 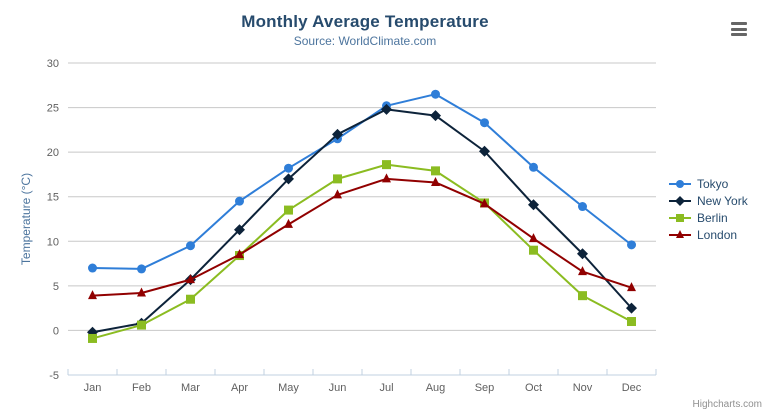 What do you see at coordinates (141, 269) in the screenshot?
I see `marker-tokyo-Feb` at bounding box center [141, 269].